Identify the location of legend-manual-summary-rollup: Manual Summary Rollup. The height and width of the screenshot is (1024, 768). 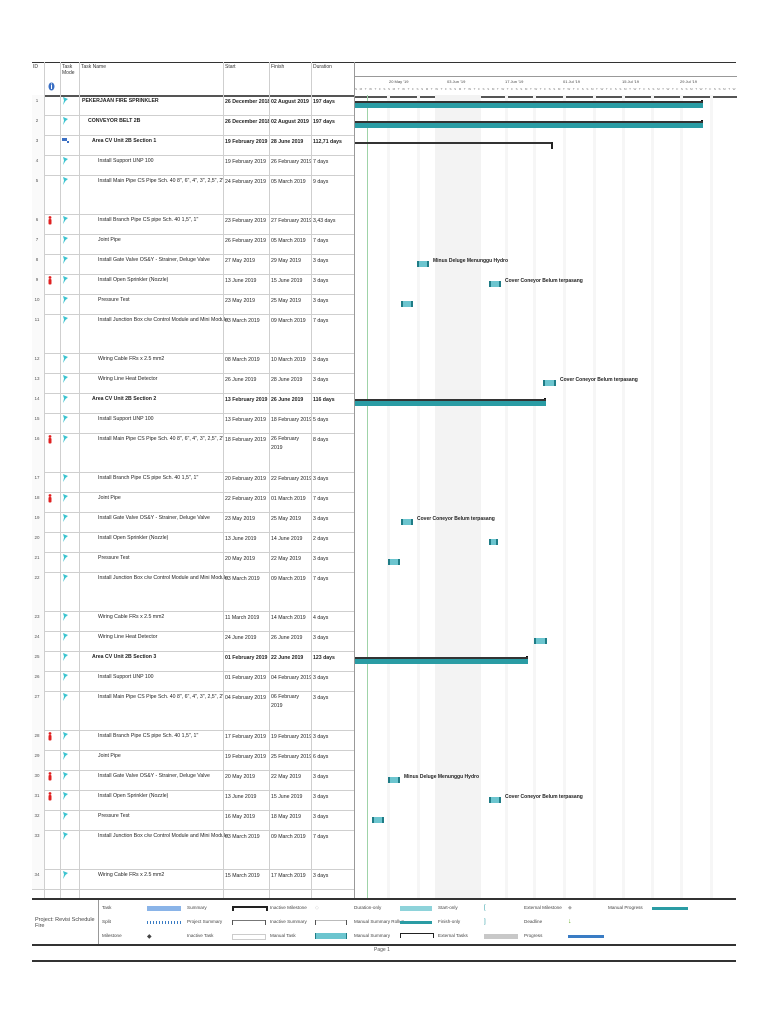
(379, 921).